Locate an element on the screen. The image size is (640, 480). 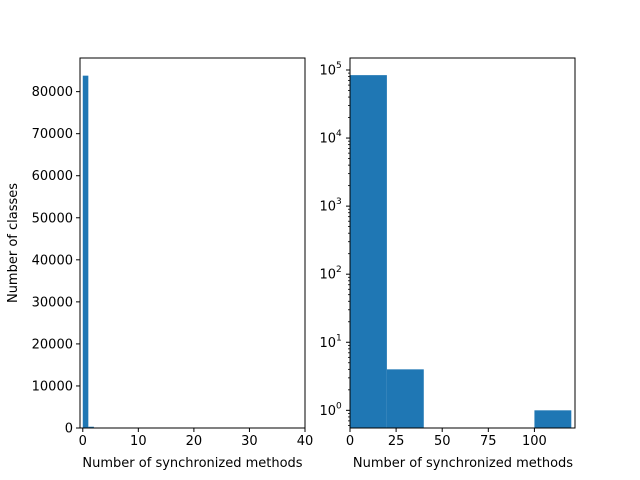
x-tick-label: 100 is located at coordinates (534, 441).